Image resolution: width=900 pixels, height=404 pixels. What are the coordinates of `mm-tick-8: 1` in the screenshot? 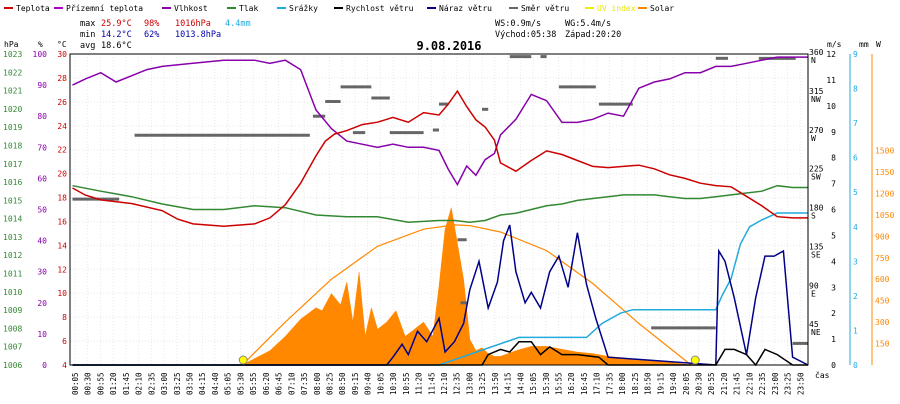 It's located at (855, 330).